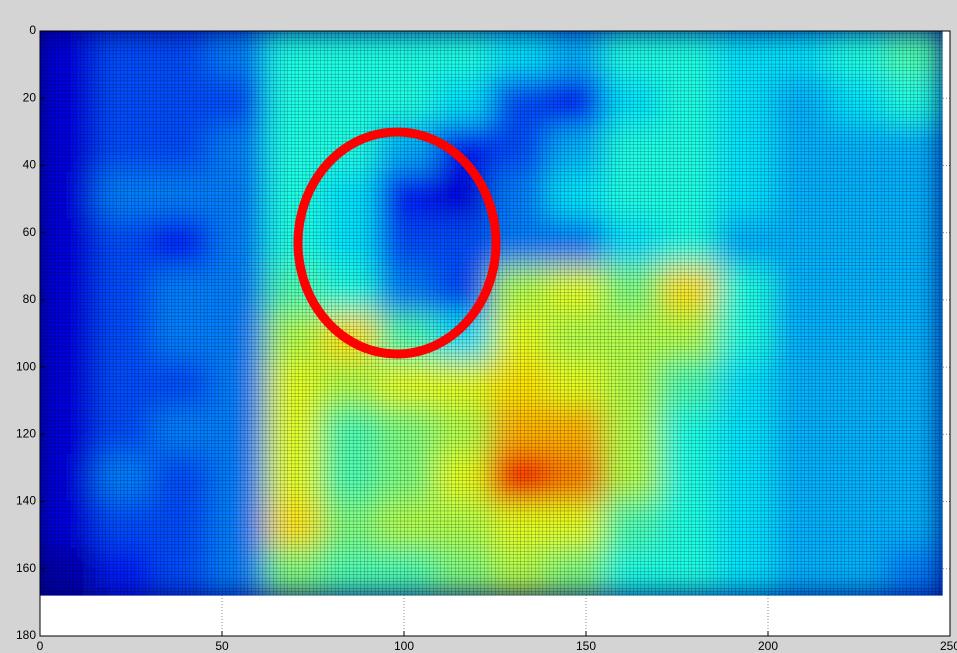 The width and height of the screenshot is (957, 653). Describe the element at coordinates (26, 501) in the screenshot. I see `y-tick-label: 140` at that location.